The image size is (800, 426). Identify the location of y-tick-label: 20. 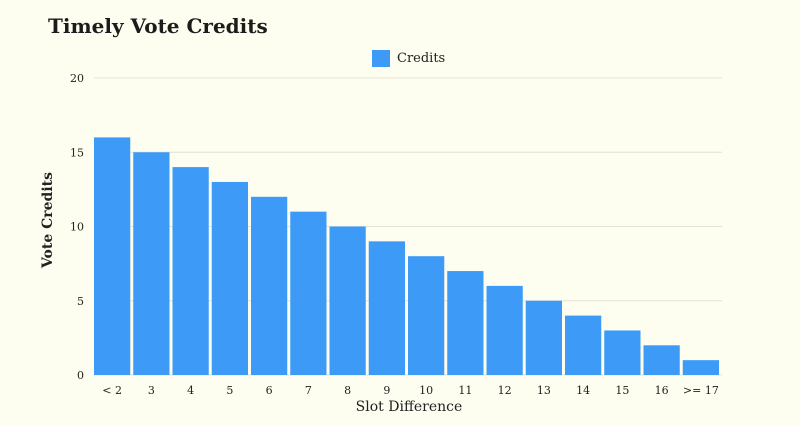
(77, 78).